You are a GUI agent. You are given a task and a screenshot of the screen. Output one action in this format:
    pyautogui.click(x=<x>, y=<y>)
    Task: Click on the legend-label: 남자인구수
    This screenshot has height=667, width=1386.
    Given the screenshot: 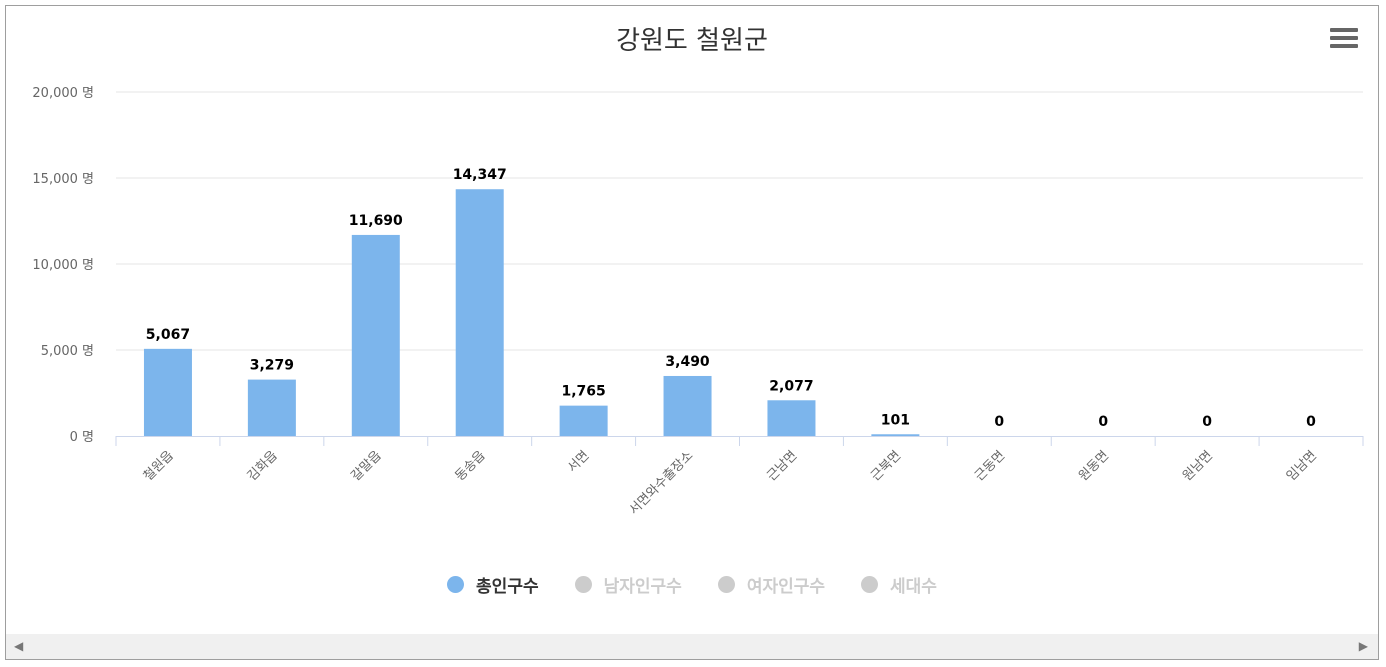 What is the action you would take?
    pyautogui.click(x=642, y=587)
    